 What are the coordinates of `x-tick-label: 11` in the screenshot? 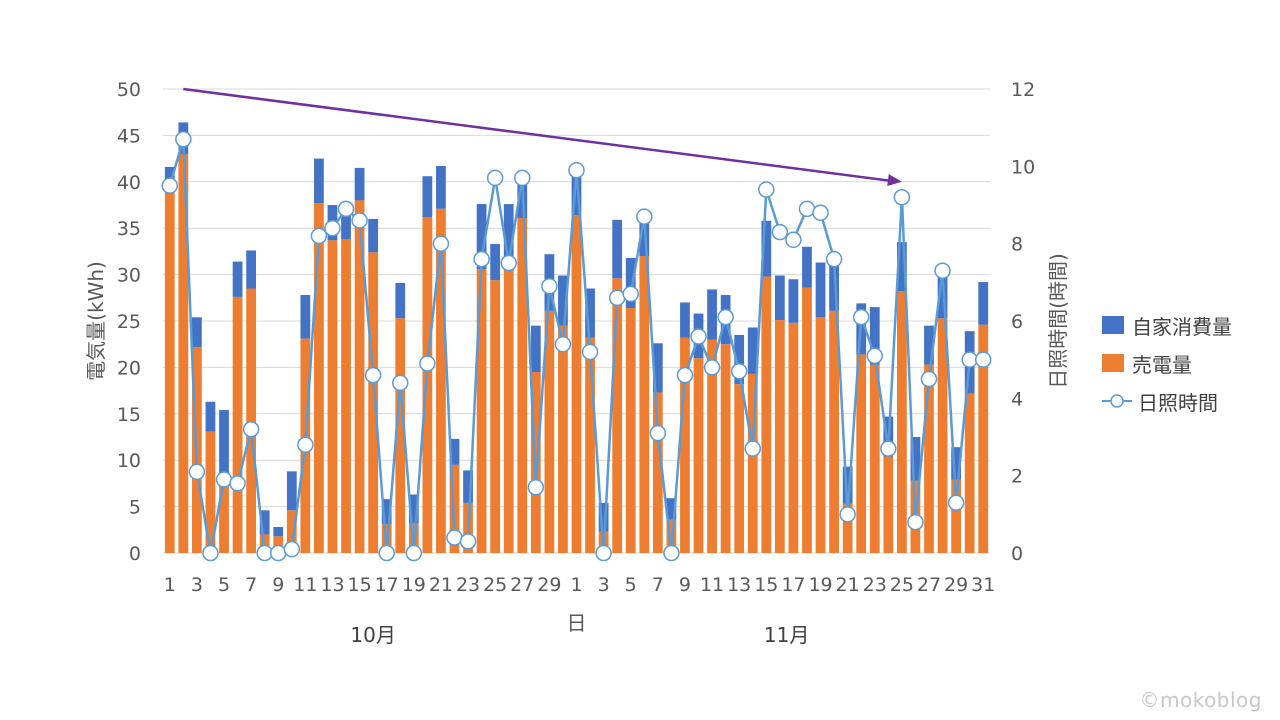 It's located at (712, 585).